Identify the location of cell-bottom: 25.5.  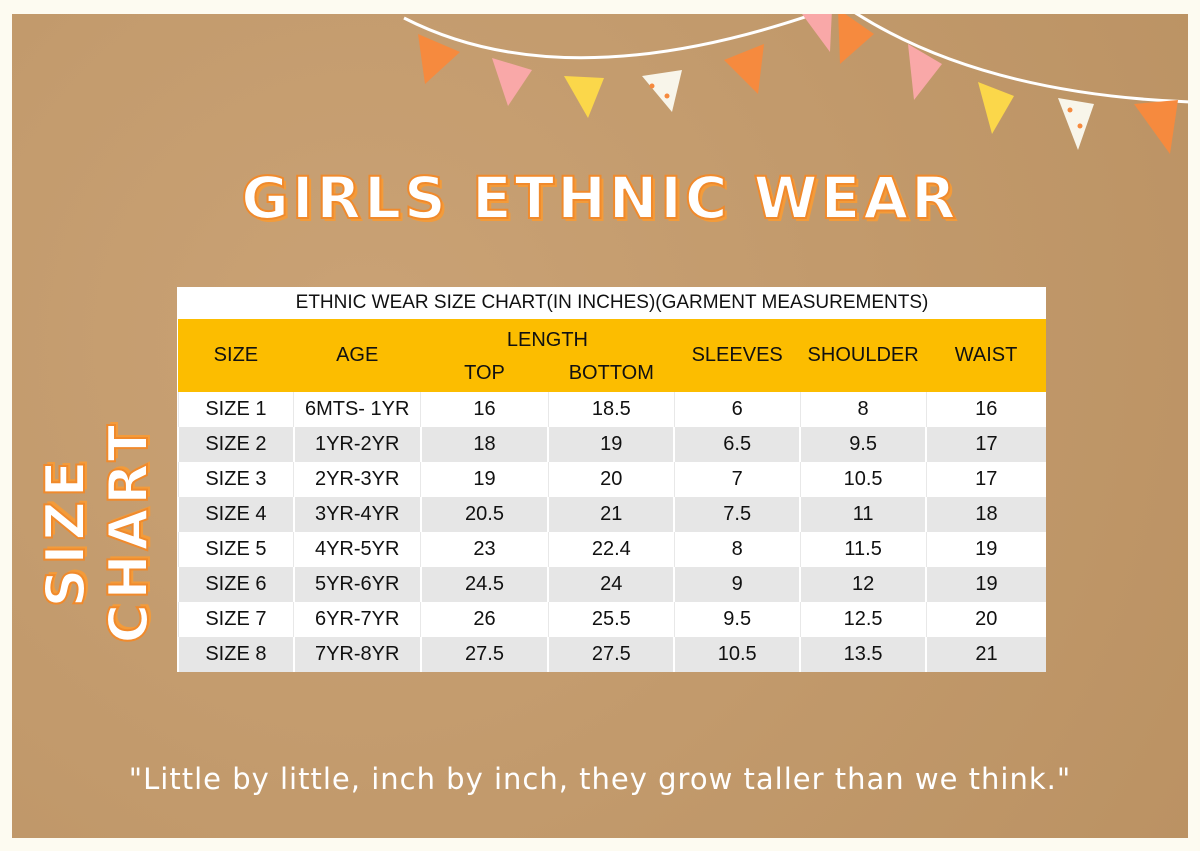
(611, 619).